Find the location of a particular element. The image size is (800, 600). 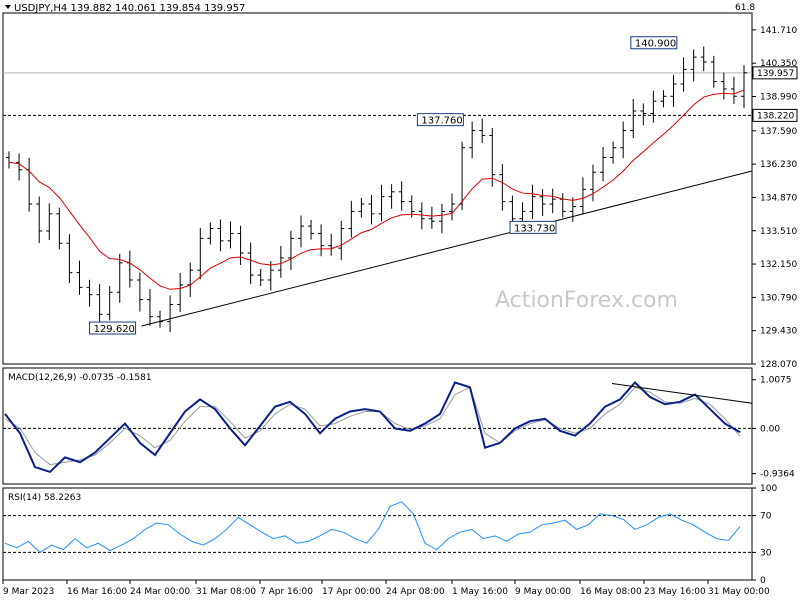

x-tick-label: 16 Mar 16:00 is located at coordinates (97, 592).